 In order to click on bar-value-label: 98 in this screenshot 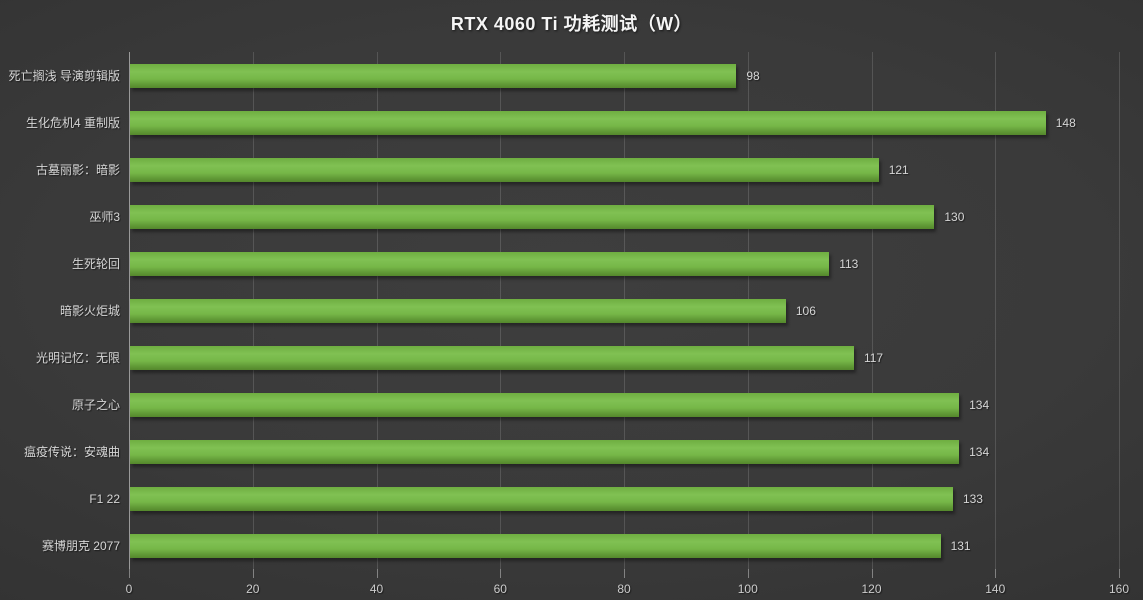, I will do `click(753, 75)`.